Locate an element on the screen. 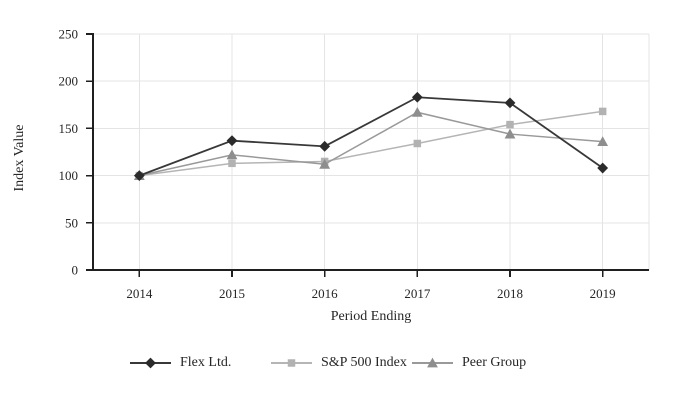 The height and width of the screenshot is (400, 682). legend-label: Peer Group is located at coordinates (494, 362).